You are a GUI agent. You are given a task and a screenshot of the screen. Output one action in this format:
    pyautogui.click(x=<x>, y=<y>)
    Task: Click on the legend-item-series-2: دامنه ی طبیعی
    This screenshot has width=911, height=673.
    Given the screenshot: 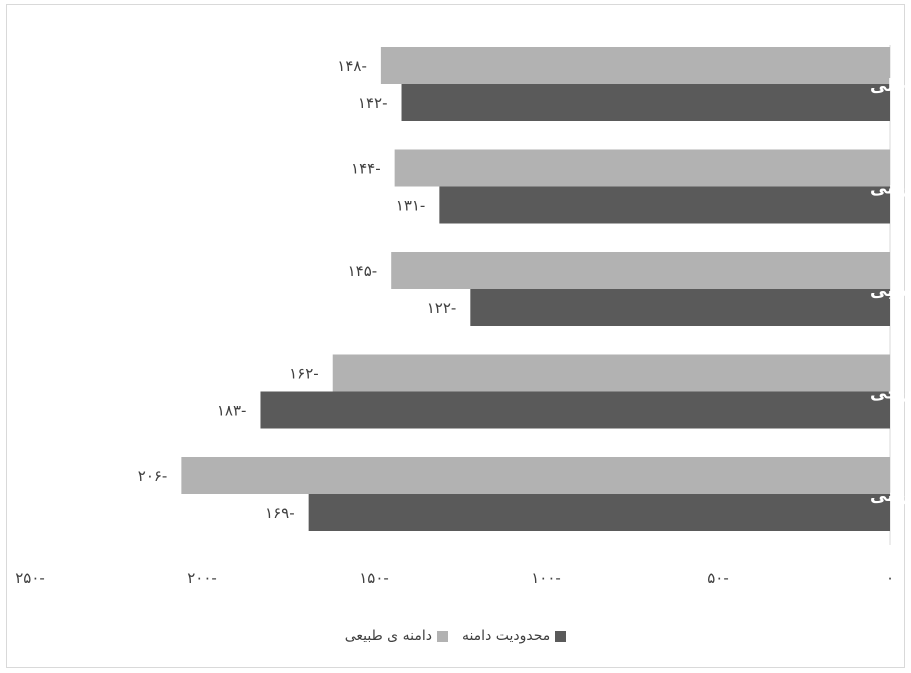 What is the action you would take?
    pyautogui.click(x=396, y=636)
    